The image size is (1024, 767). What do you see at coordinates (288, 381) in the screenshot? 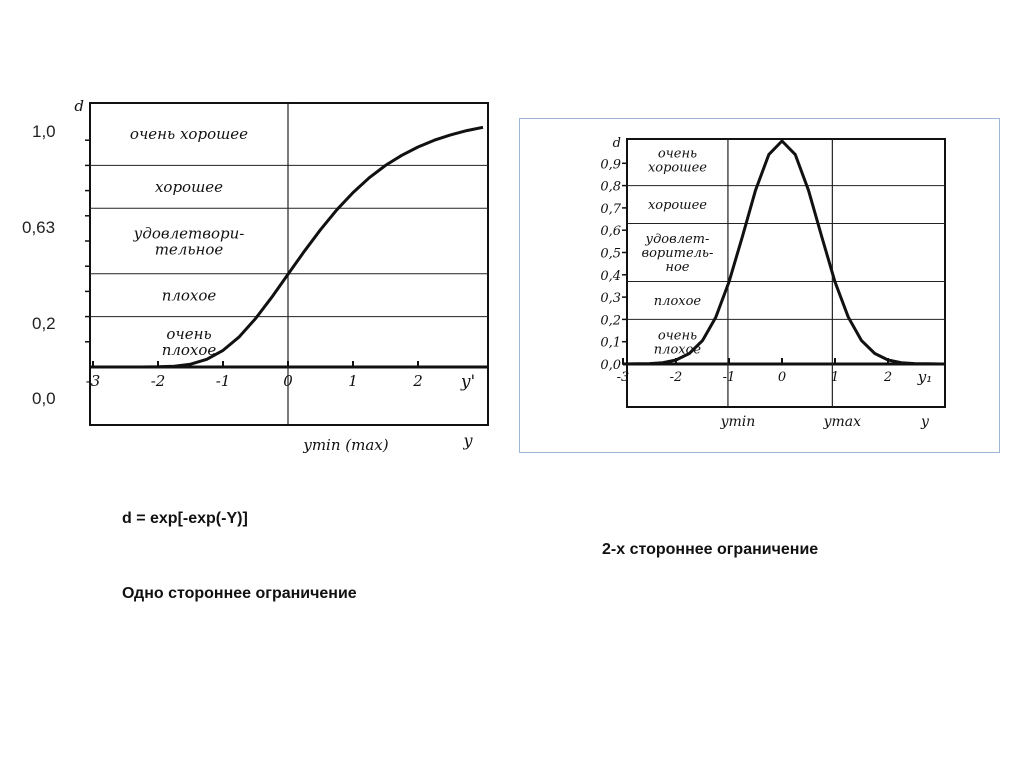
I see `chart1-x-tick-label: 0` at bounding box center [288, 381].